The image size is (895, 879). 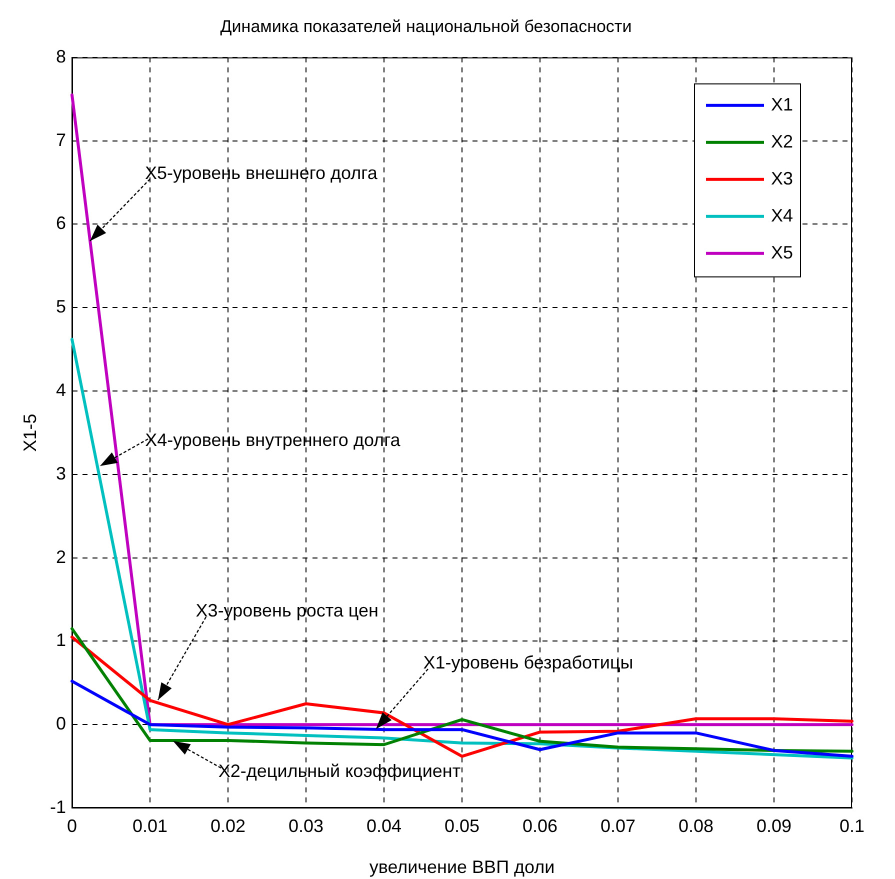 What do you see at coordinates (540, 826) in the screenshot?
I see `x-tick-label: 0.06` at bounding box center [540, 826].